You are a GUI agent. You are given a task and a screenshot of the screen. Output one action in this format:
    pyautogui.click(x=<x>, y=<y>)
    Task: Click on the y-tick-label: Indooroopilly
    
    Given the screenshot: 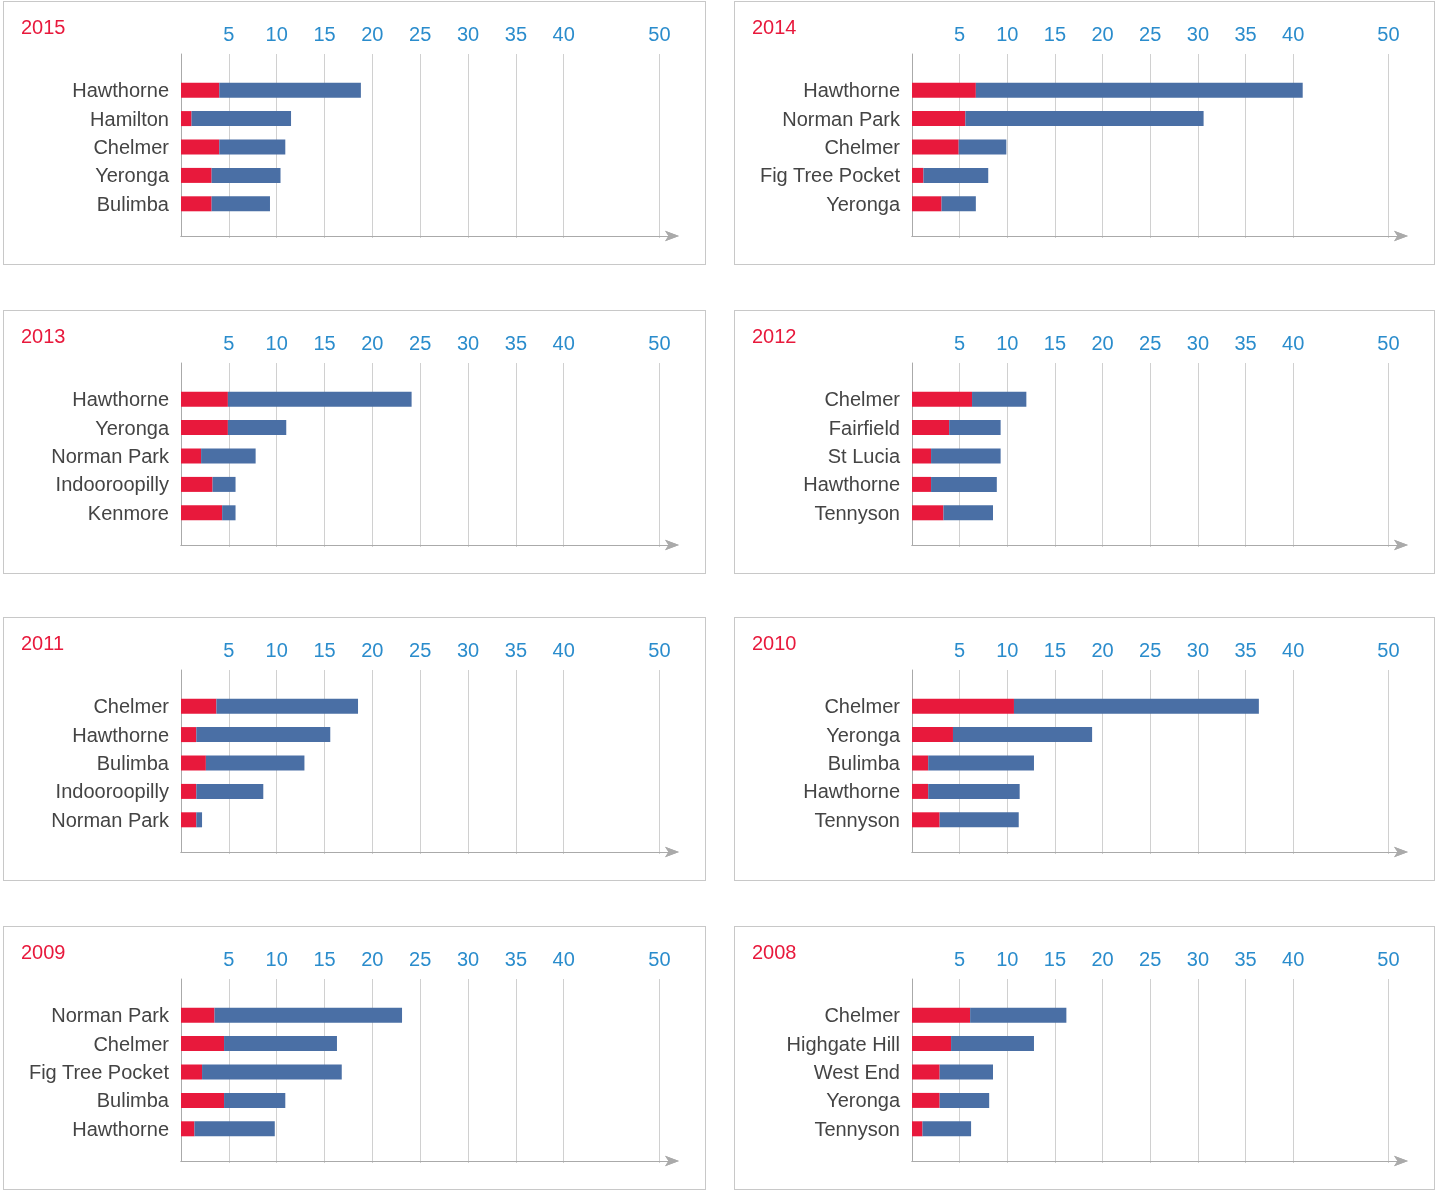 What is the action you would take?
    pyautogui.click(x=112, y=484)
    